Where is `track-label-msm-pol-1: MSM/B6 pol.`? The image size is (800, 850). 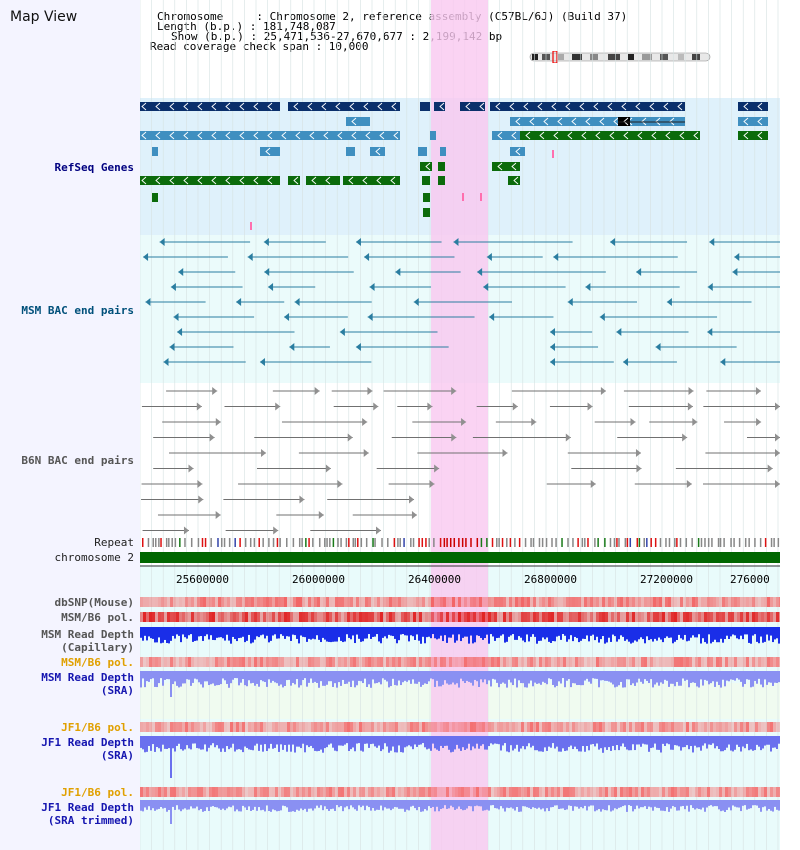 track-label-msm-pol-1: MSM/B6 pol. is located at coordinates (97, 617).